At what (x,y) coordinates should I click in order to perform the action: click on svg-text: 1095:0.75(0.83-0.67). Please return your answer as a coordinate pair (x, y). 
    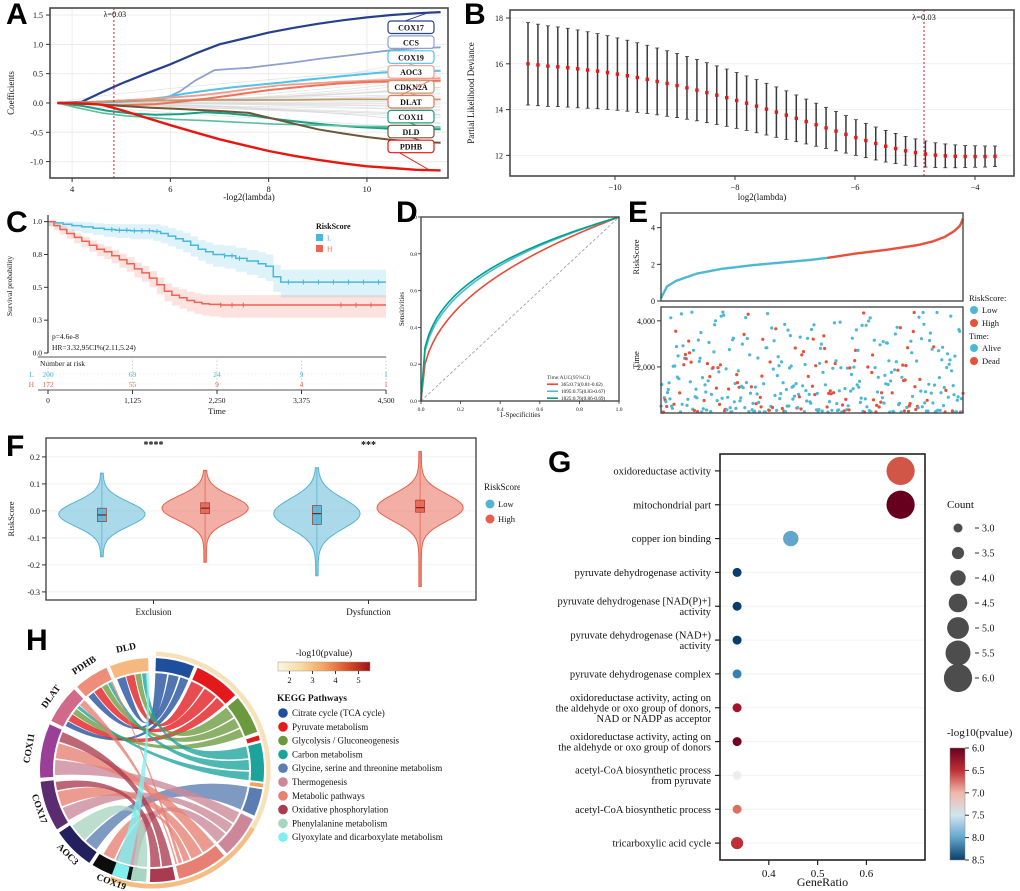
    Looking at the image, I should click on (583, 391).